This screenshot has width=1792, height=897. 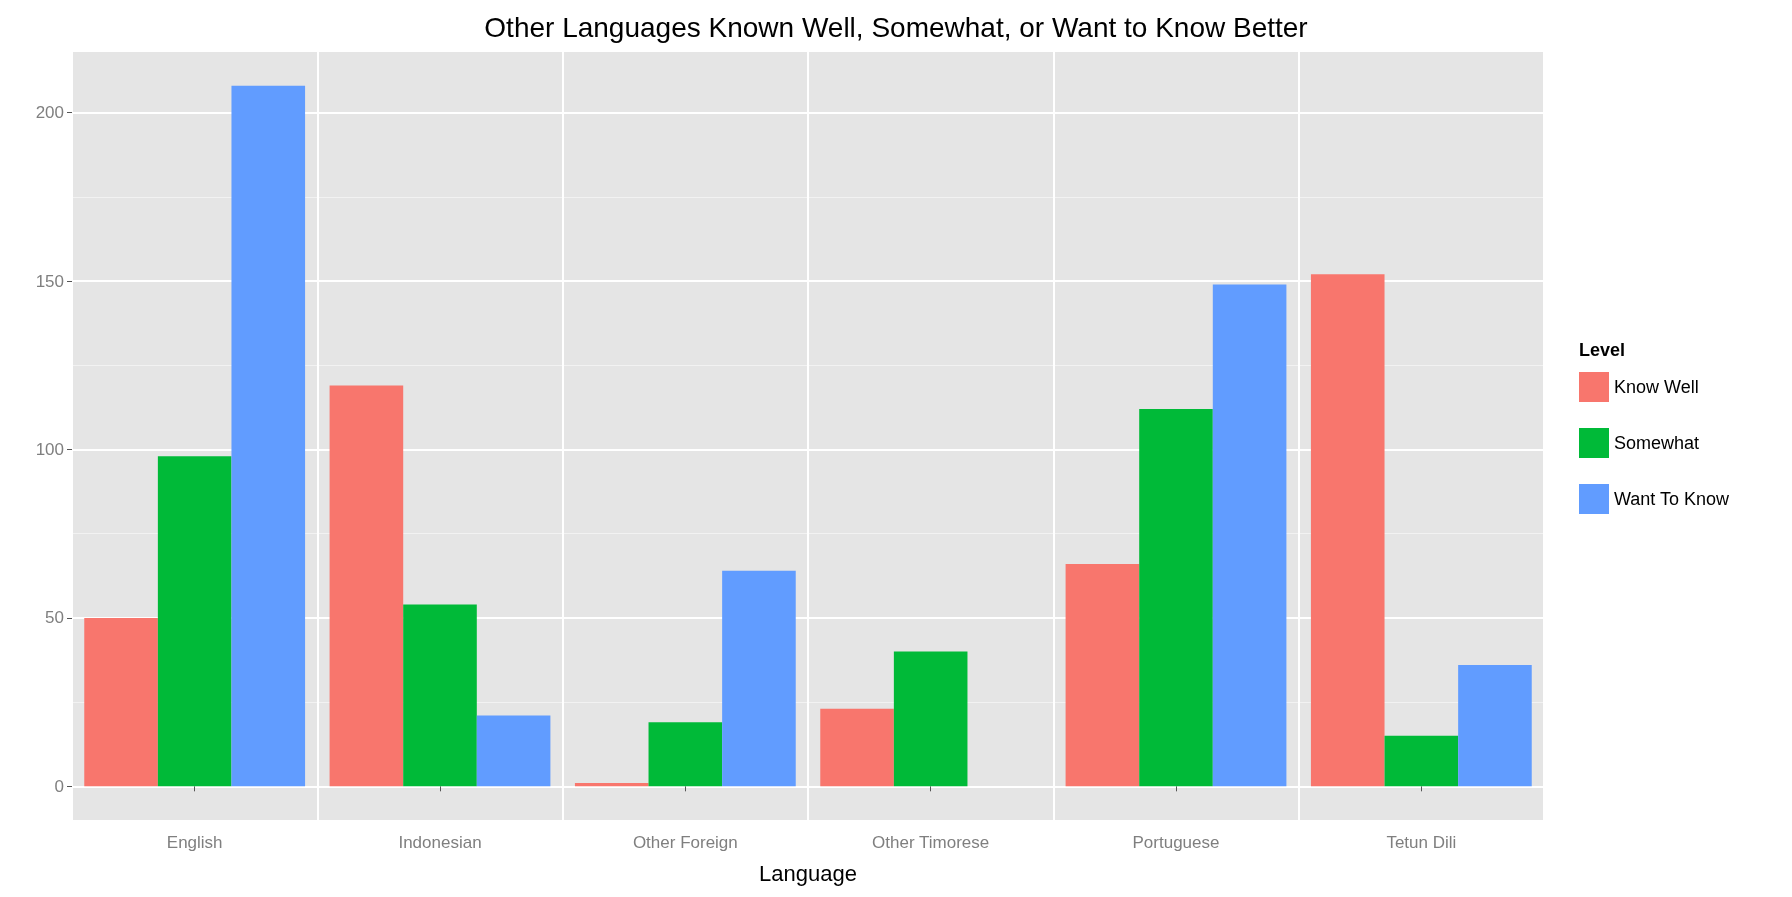 I want to click on y-tick-label: 0, so click(x=59, y=786).